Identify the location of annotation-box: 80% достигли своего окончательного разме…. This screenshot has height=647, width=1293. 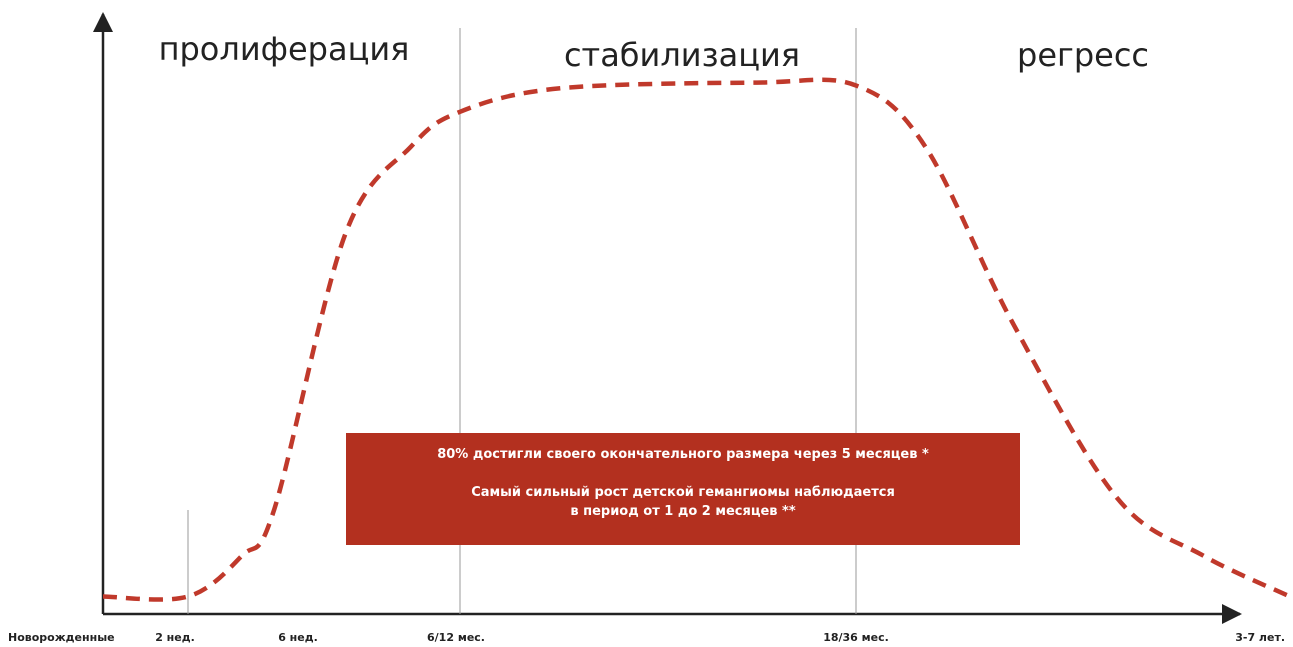
(683, 489).